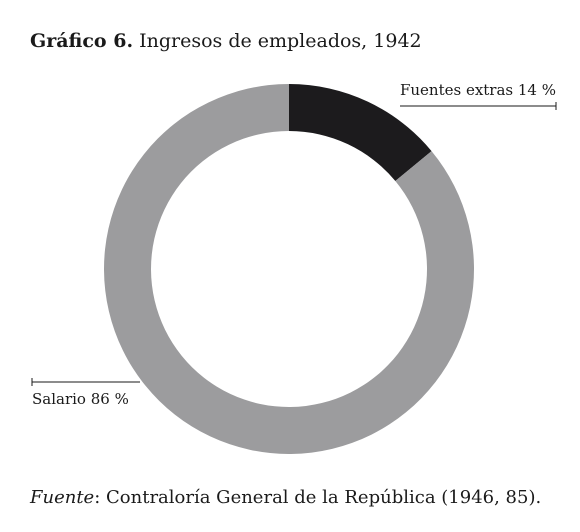 Image resolution: width=580 pixels, height=532 pixels. I want to click on chart-title-lead: Gráfico 6., so click(82, 41).